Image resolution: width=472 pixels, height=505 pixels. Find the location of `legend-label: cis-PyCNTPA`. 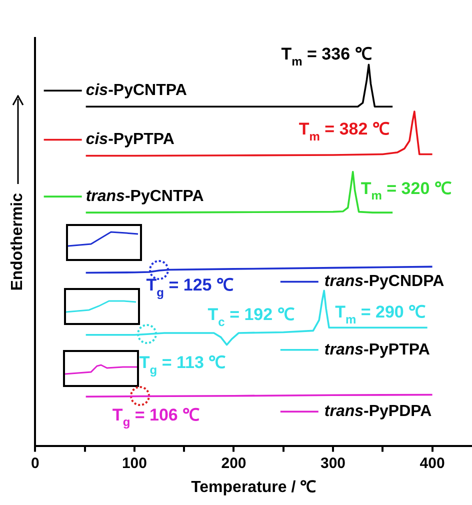

legend-label: cis-PyCNTPA is located at coordinates (137, 91).